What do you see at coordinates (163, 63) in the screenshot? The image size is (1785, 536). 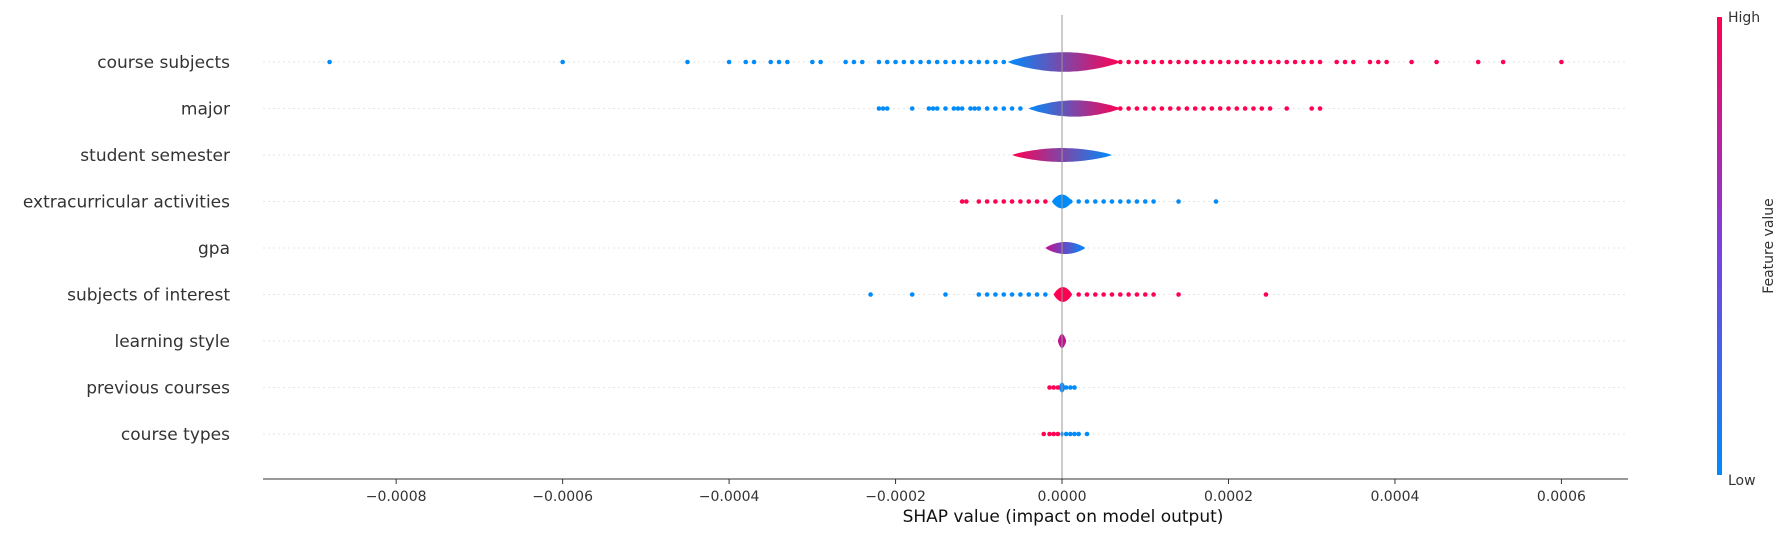 I see `feature-label: course subjects` at bounding box center [163, 63].